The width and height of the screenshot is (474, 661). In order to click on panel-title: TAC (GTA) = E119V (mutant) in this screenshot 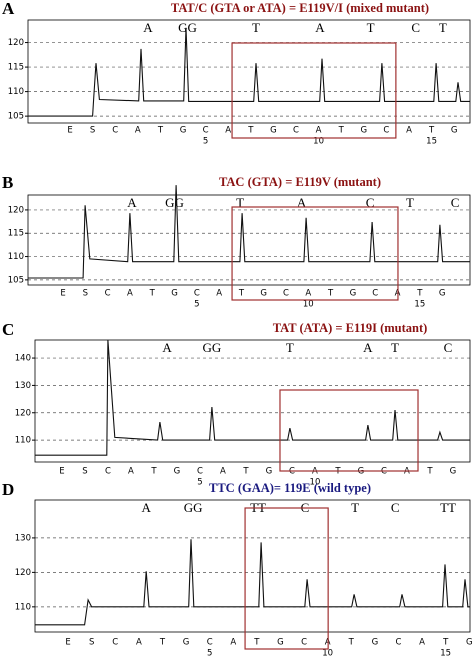, I will do `click(300, 182)`.